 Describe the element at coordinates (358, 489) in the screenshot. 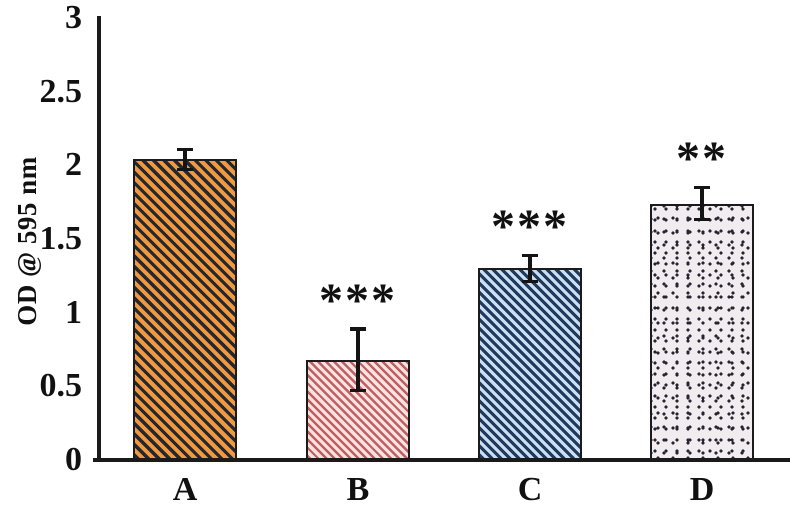

I see `category-label-B: B` at that location.